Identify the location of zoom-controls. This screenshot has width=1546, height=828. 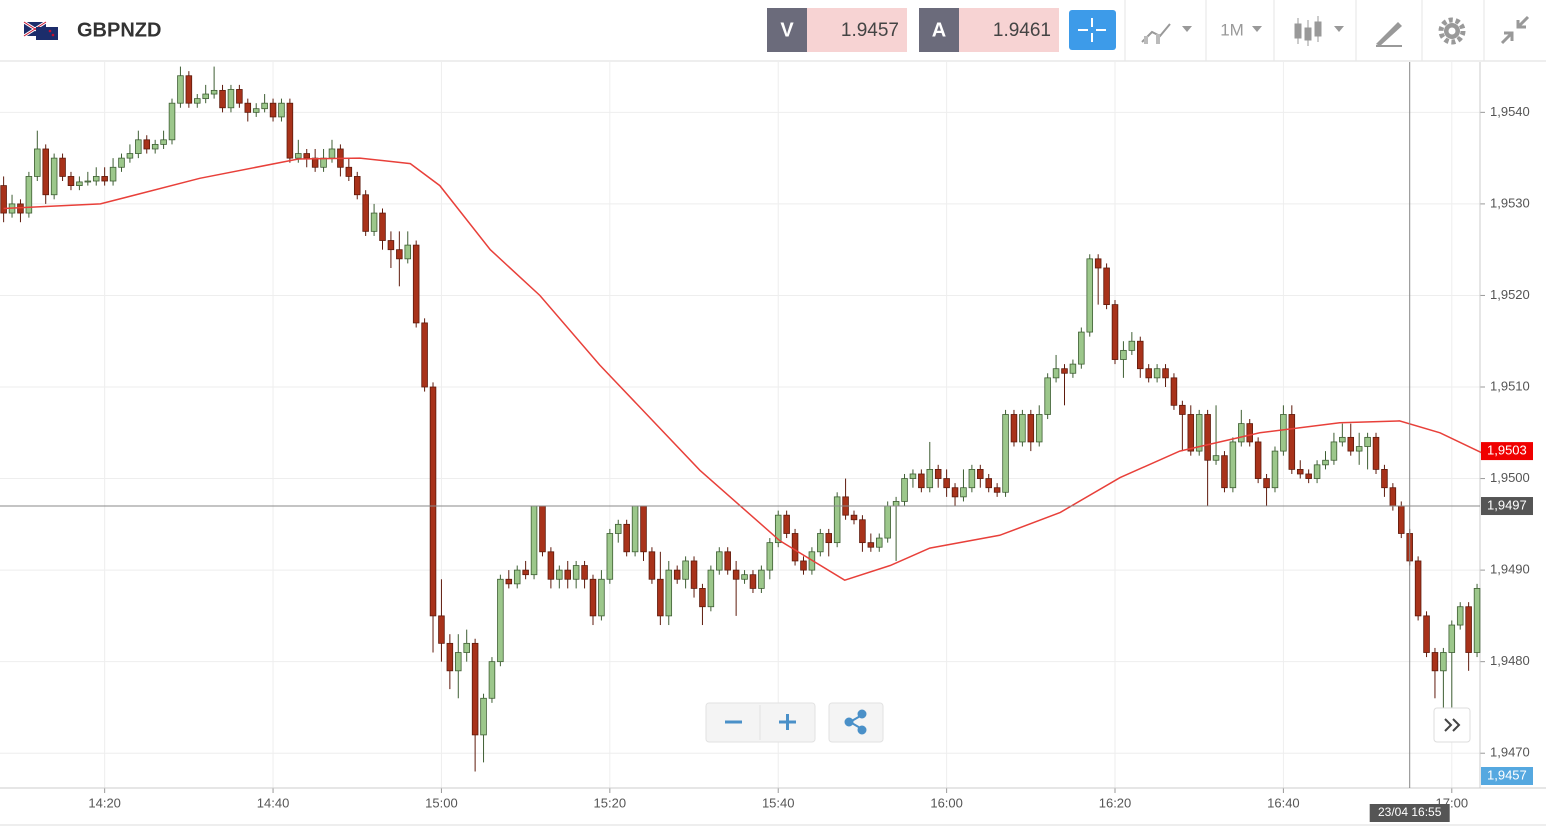
(1088, 722).